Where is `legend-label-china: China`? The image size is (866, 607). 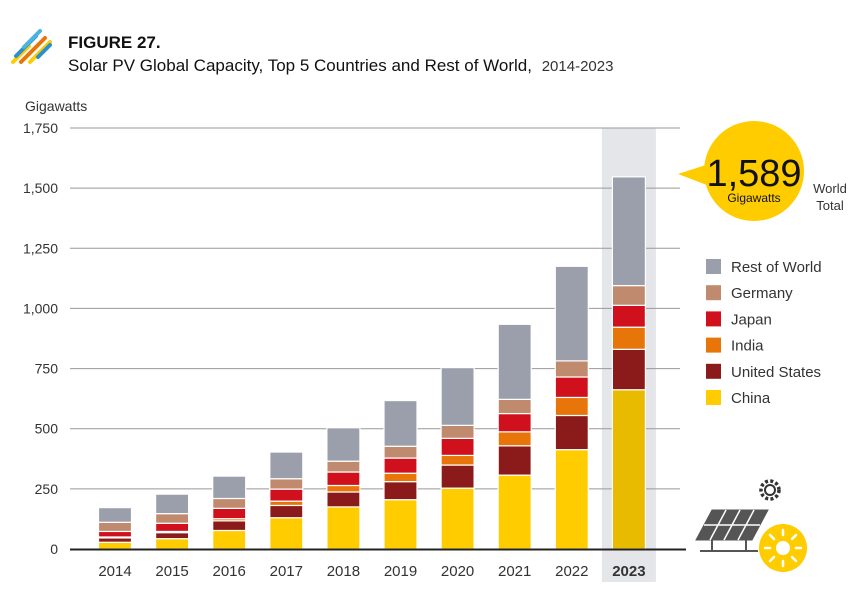
legend-label-china: China is located at coordinates (751, 398).